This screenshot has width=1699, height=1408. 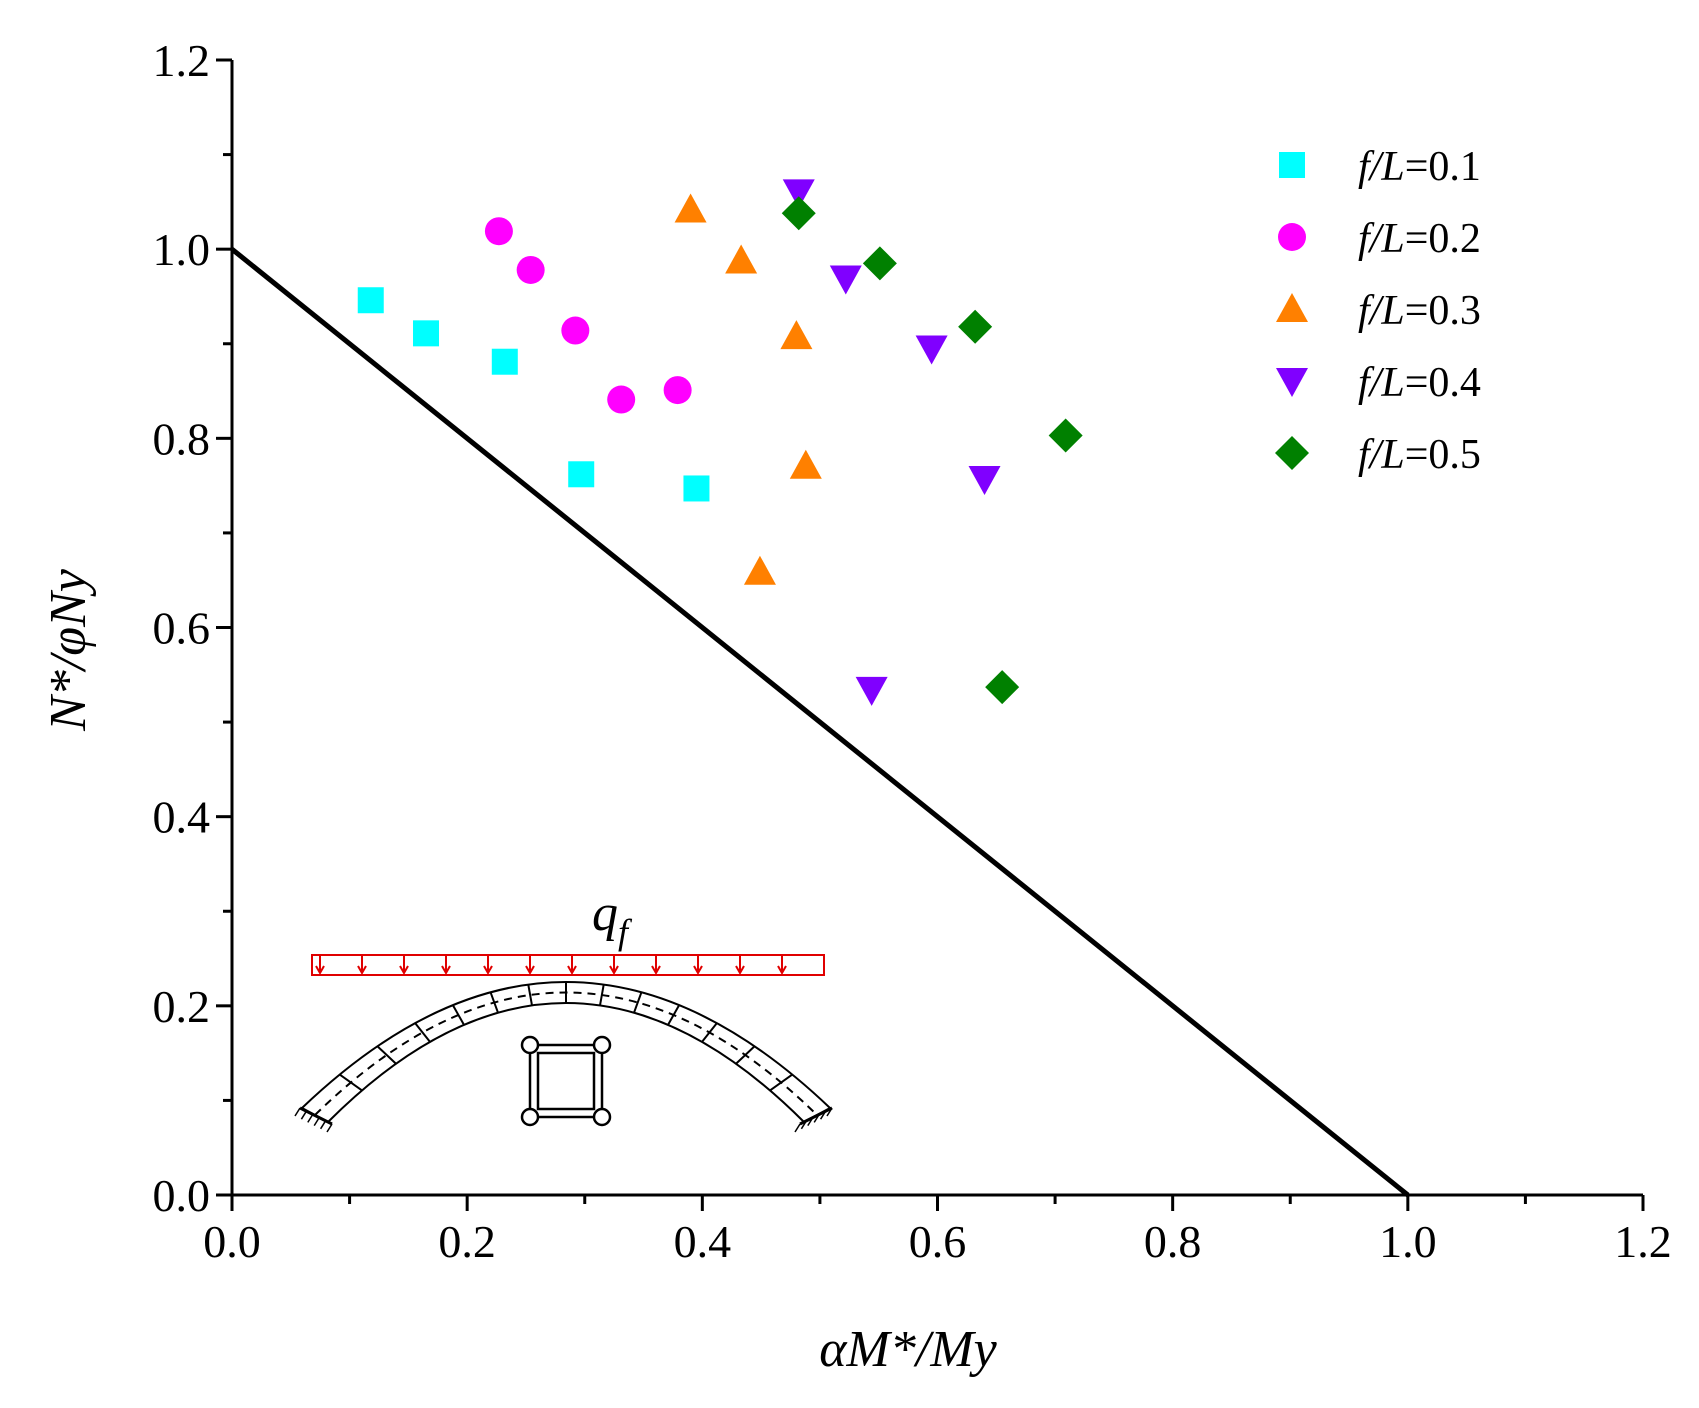 I want to click on legend-label-value: =0.3, so click(x=1443, y=311).